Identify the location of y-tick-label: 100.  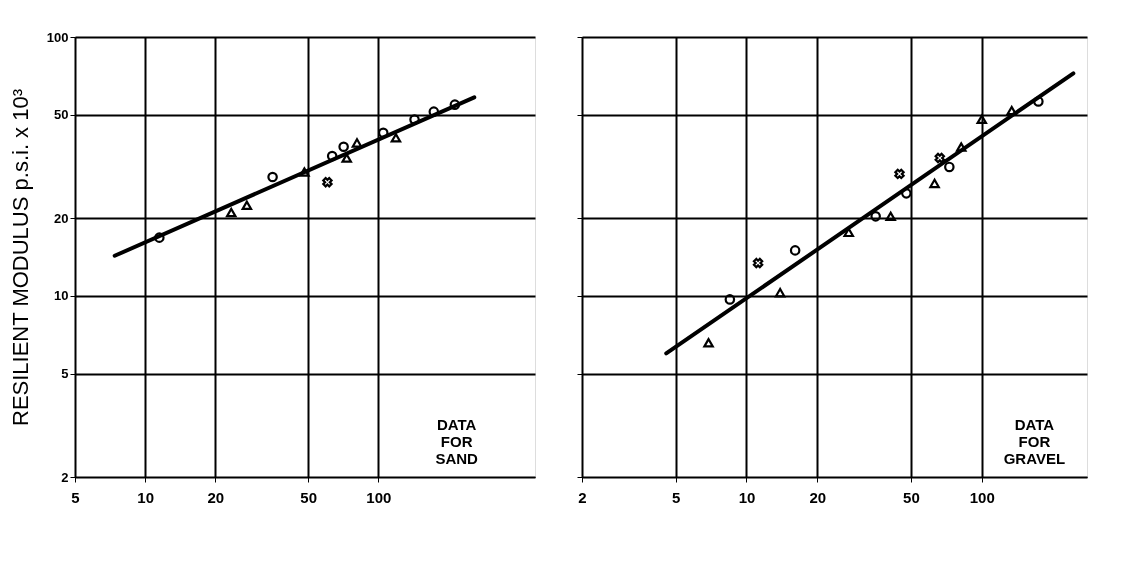
(57, 37).